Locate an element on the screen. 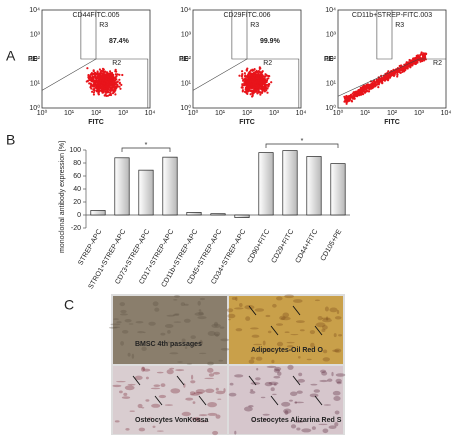 The height and width of the screenshot is (443, 474). x-tick-label: CD44+FITC is located at coordinates (306, 246).